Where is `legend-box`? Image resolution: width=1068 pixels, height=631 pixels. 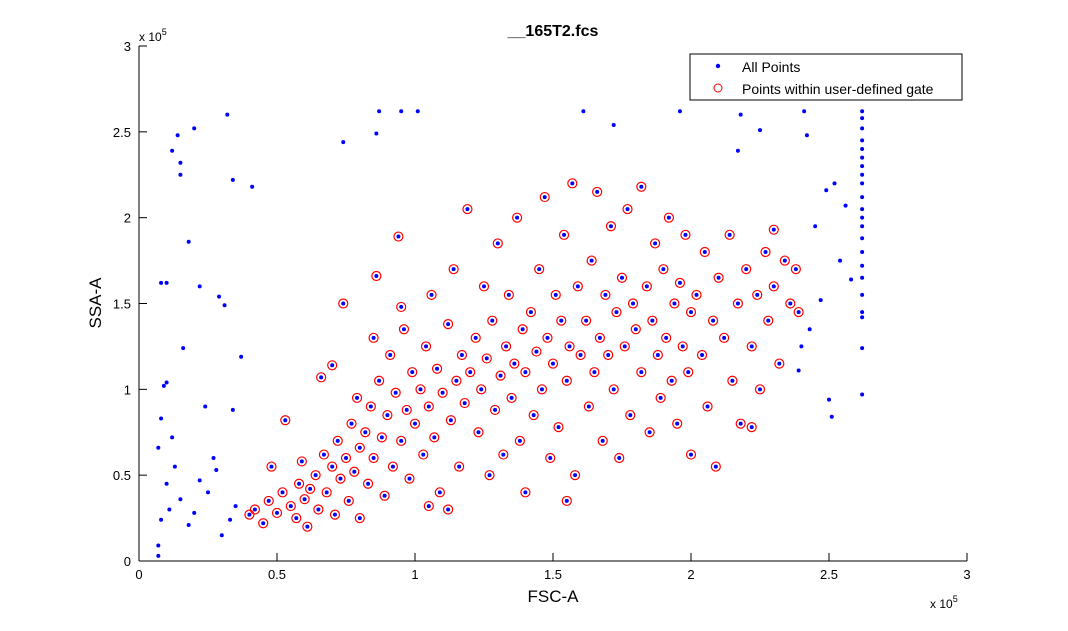 legend-box is located at coordinates (826, 77).